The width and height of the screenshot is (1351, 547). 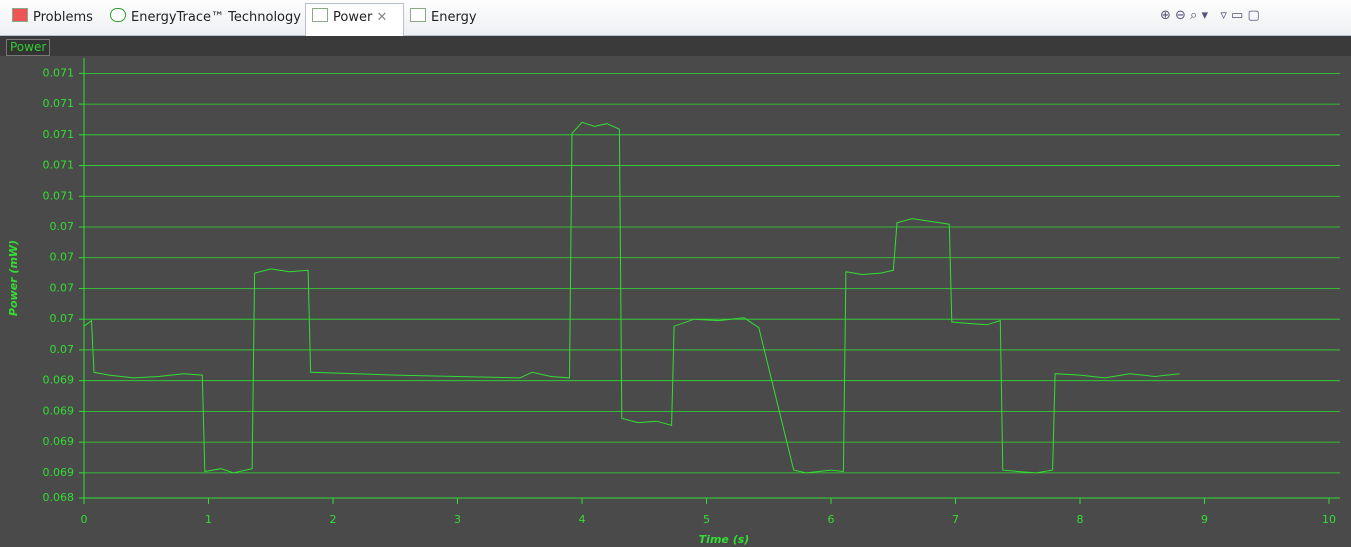 I want to click on x-tick-label: 0, so click(x=84, y=519).